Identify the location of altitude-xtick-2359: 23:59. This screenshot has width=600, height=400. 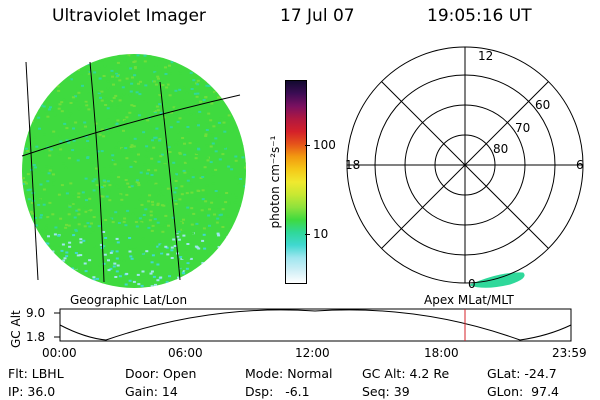
(569, 353).